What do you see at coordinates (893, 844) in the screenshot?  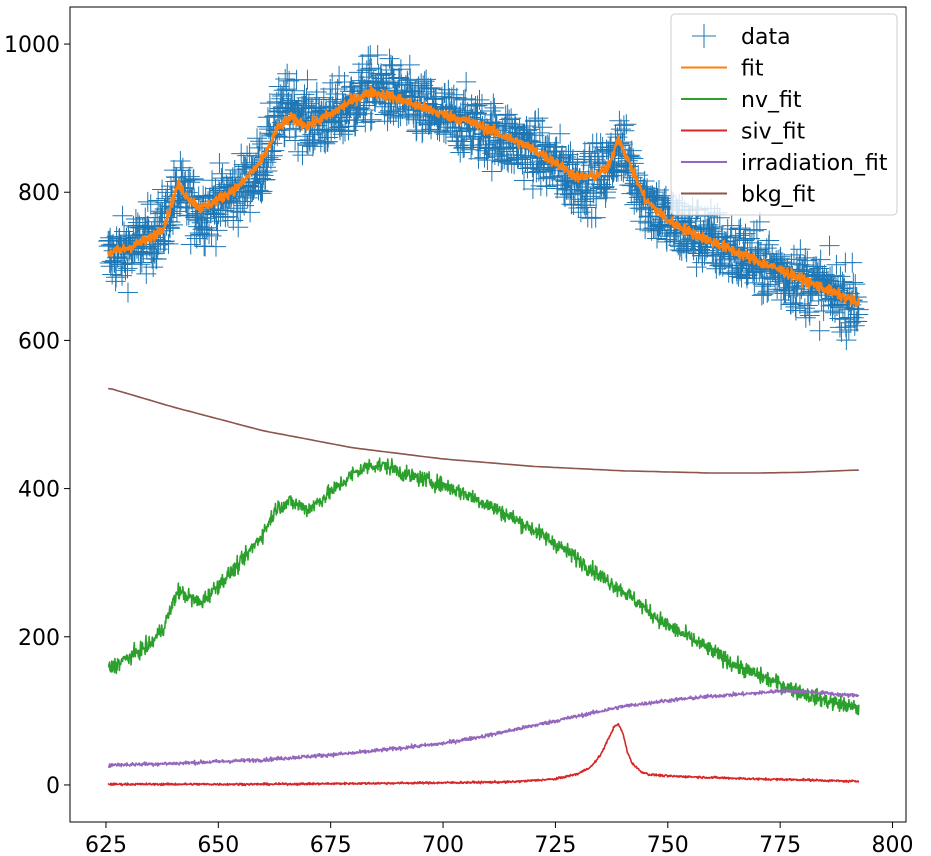 I see `x-tick-label: 800` at bounding box center [893, 844].